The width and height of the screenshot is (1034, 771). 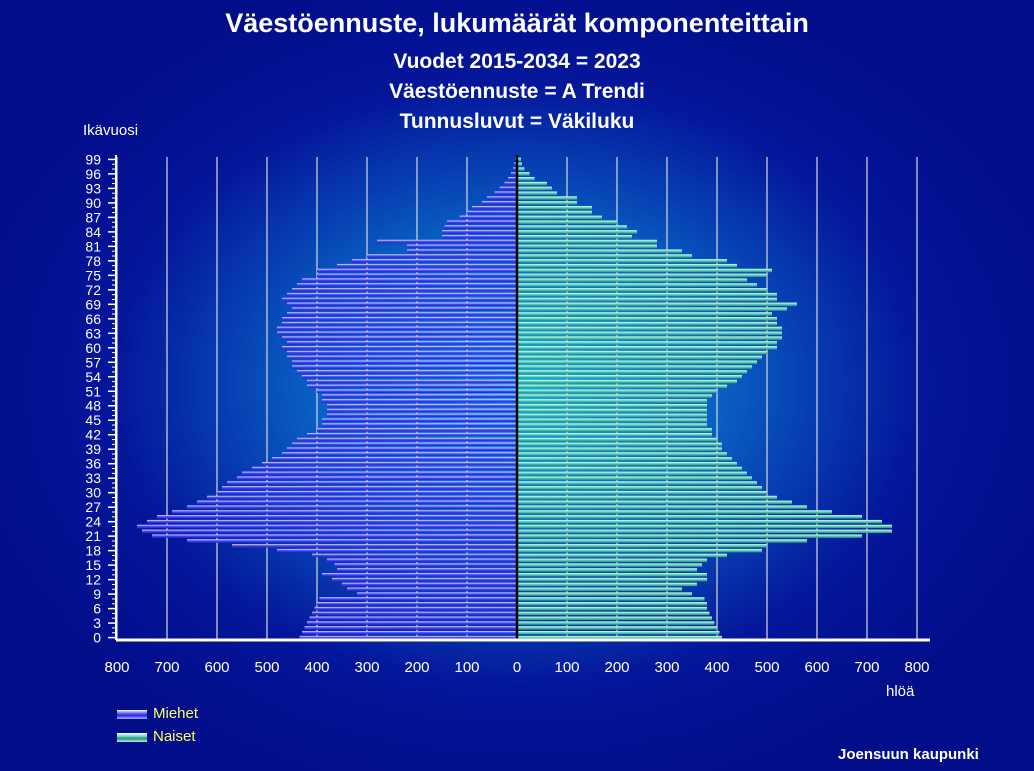 What do you see at coordinates (93, 449) in the screenshot?
I see `y-tick-label: 39` at bounding box center [93, 449].